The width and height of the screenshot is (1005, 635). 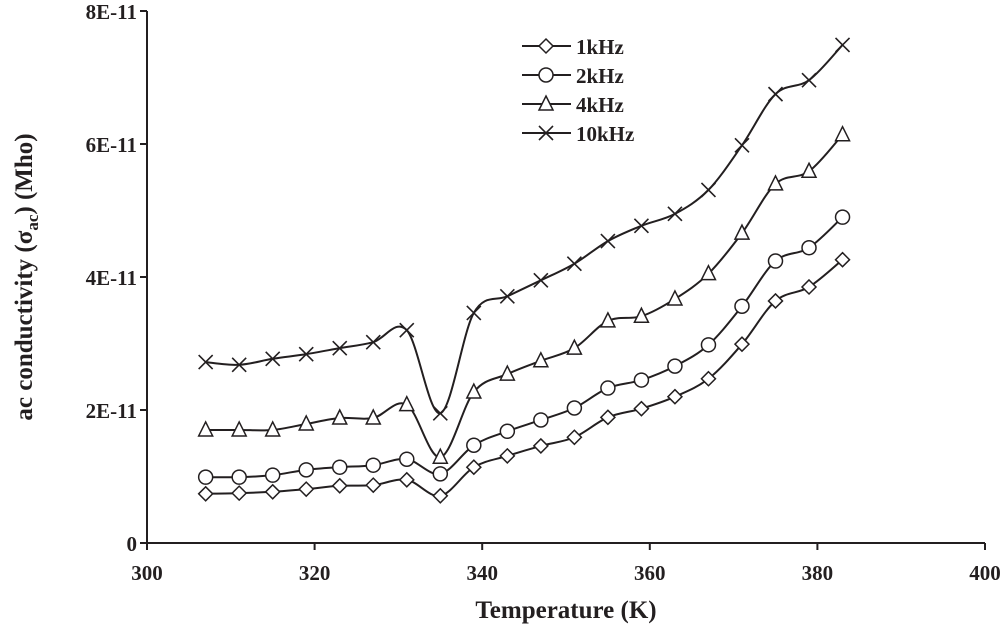 I want to click on x-tick-label: 340, so click(x=482, y=573).